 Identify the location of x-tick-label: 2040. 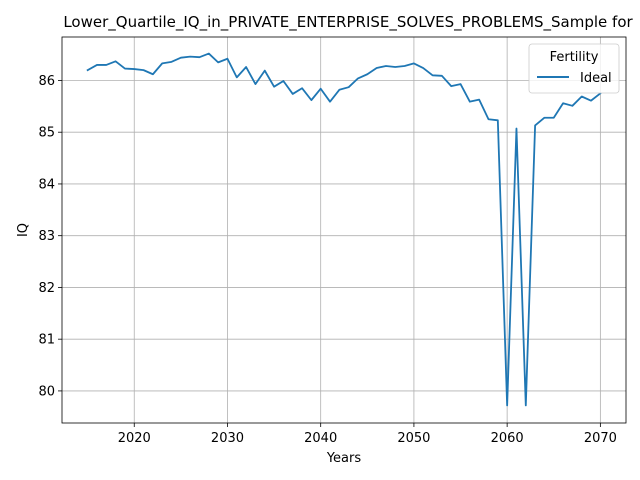
(320, 438).